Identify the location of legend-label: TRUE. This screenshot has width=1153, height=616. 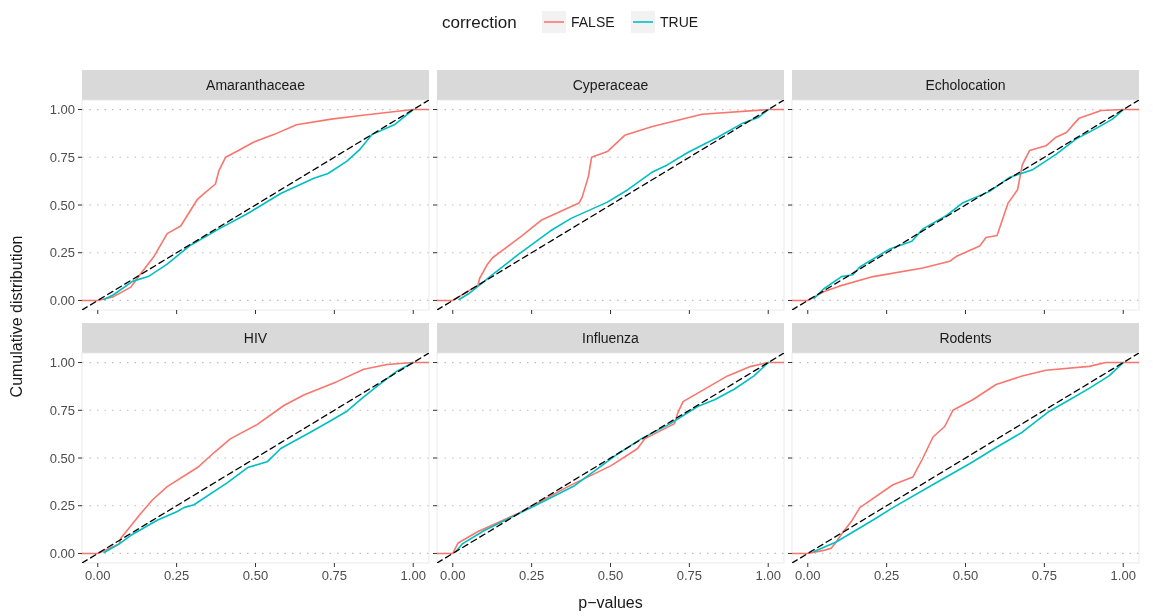
(679, 22).